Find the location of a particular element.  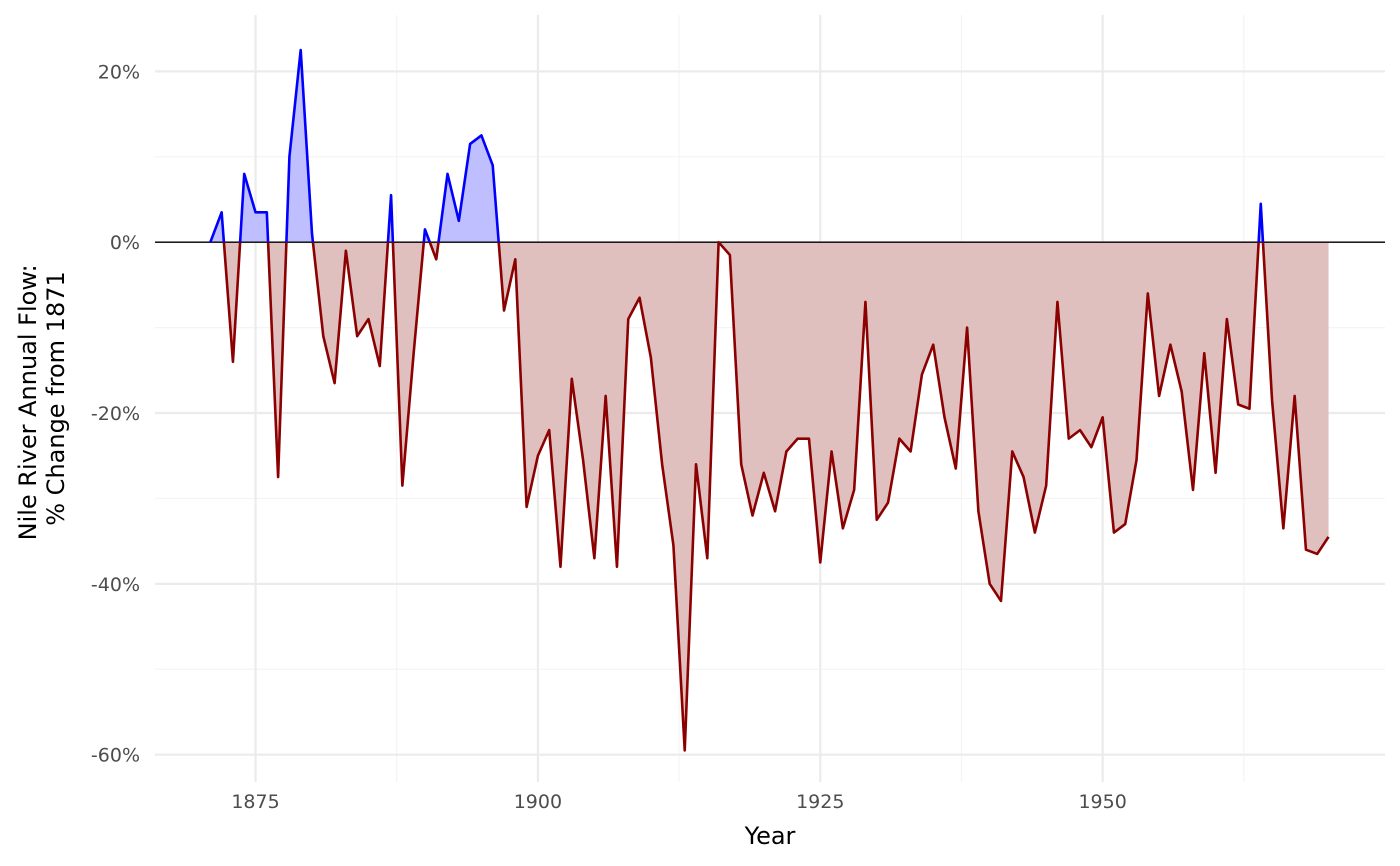

x-tick-label: 1900 is located at coordinates (538, 802).